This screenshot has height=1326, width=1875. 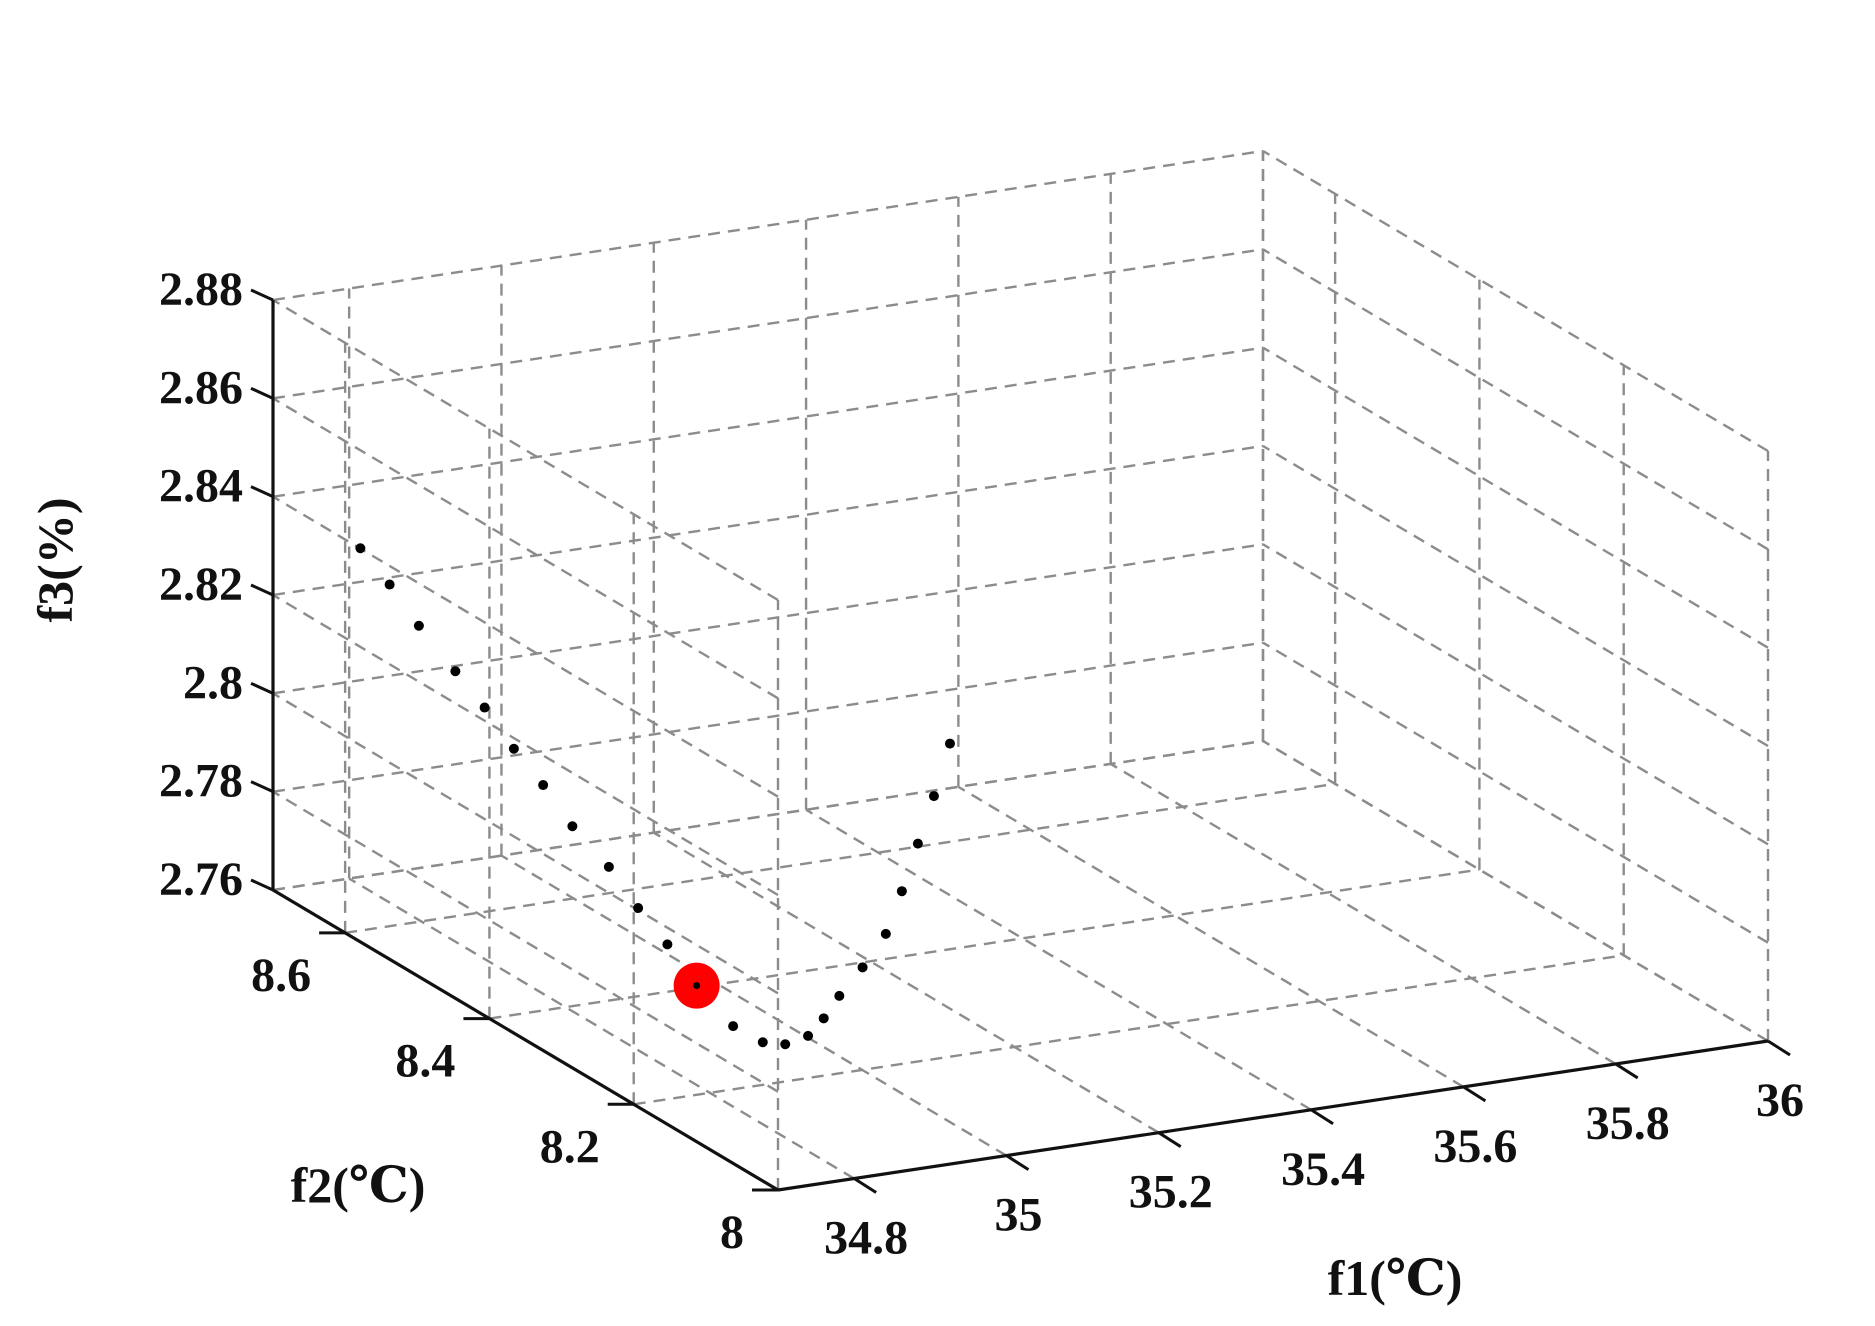 I want to click on x-tick-label: 34.8, so click(x=866, y=1238).